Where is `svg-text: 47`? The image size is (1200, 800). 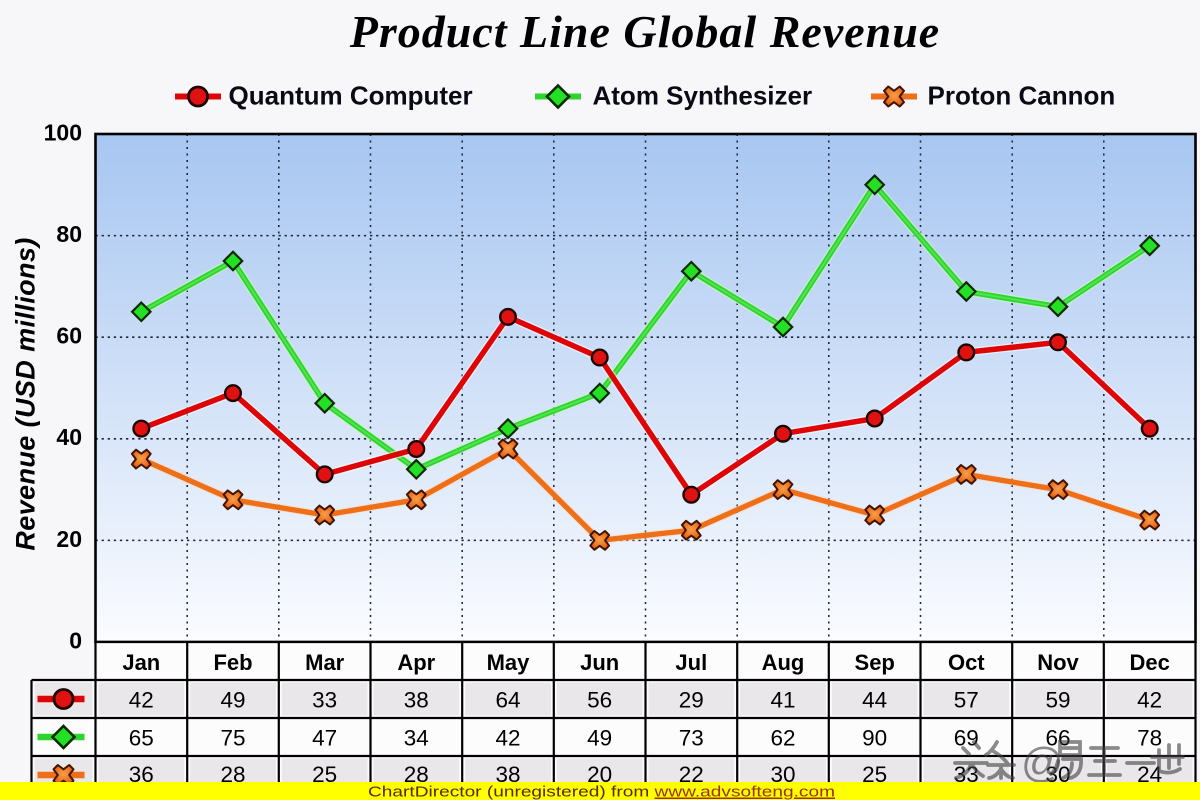
svg-text: 47 is located at coordinates (324, 737).